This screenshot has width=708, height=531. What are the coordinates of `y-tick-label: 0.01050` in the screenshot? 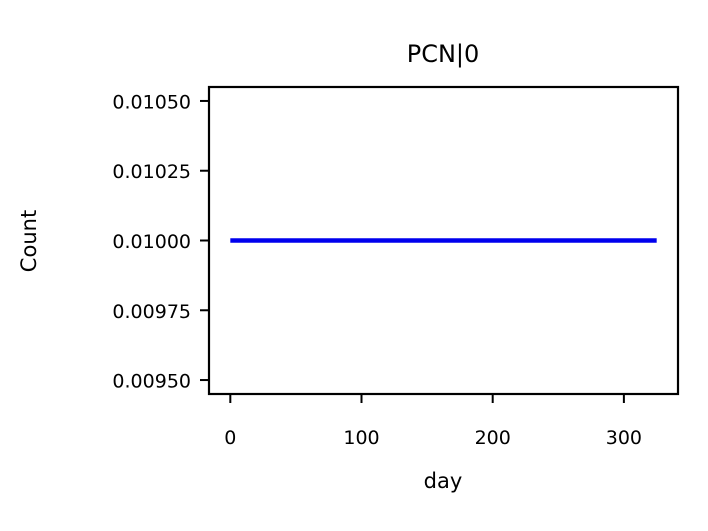 It's located at (151, 102).